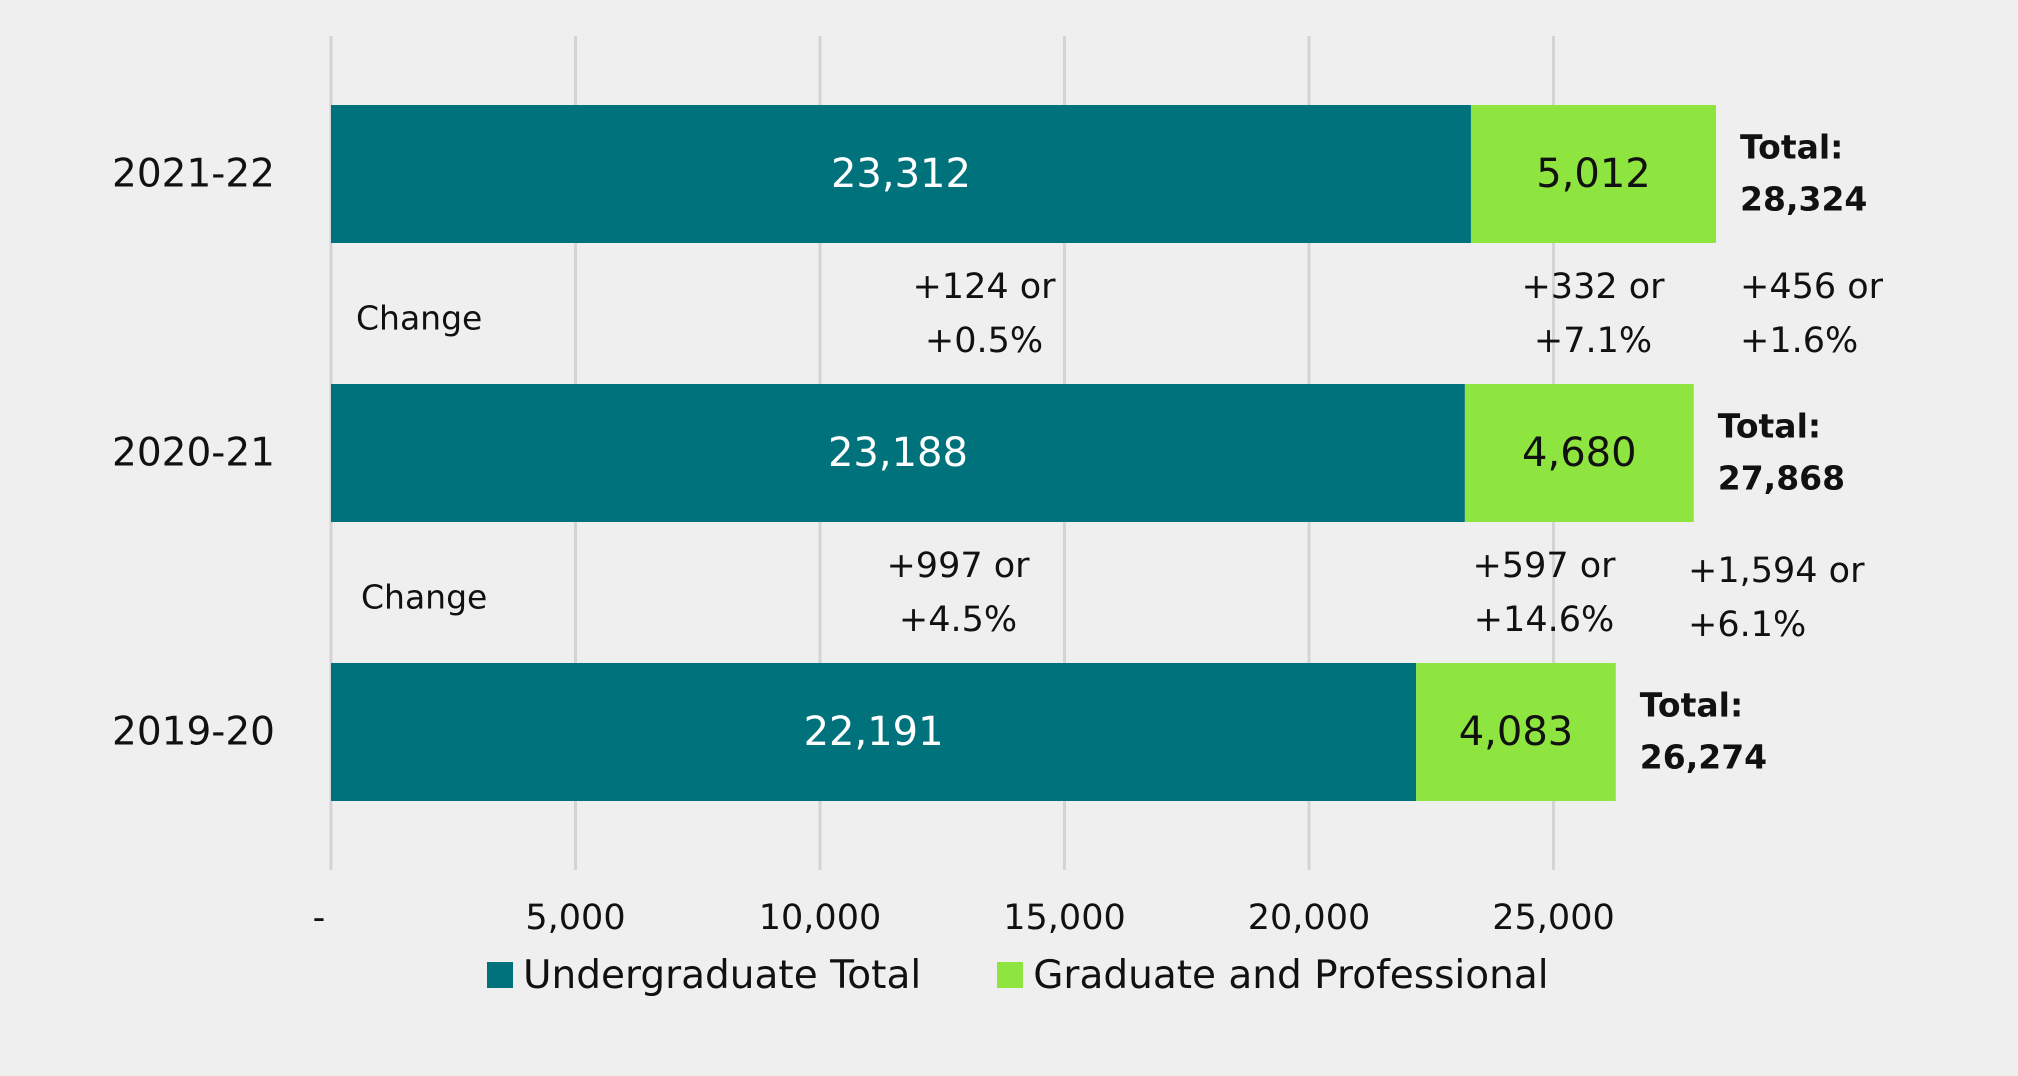 Image resolution: width=2018 pixels, height=1076 pixels. What do you see at coordinates (1544, 620) in the screenshot?
I see `change-graduate-1-line2: +14.6%` at bounding box center [1544, 620].